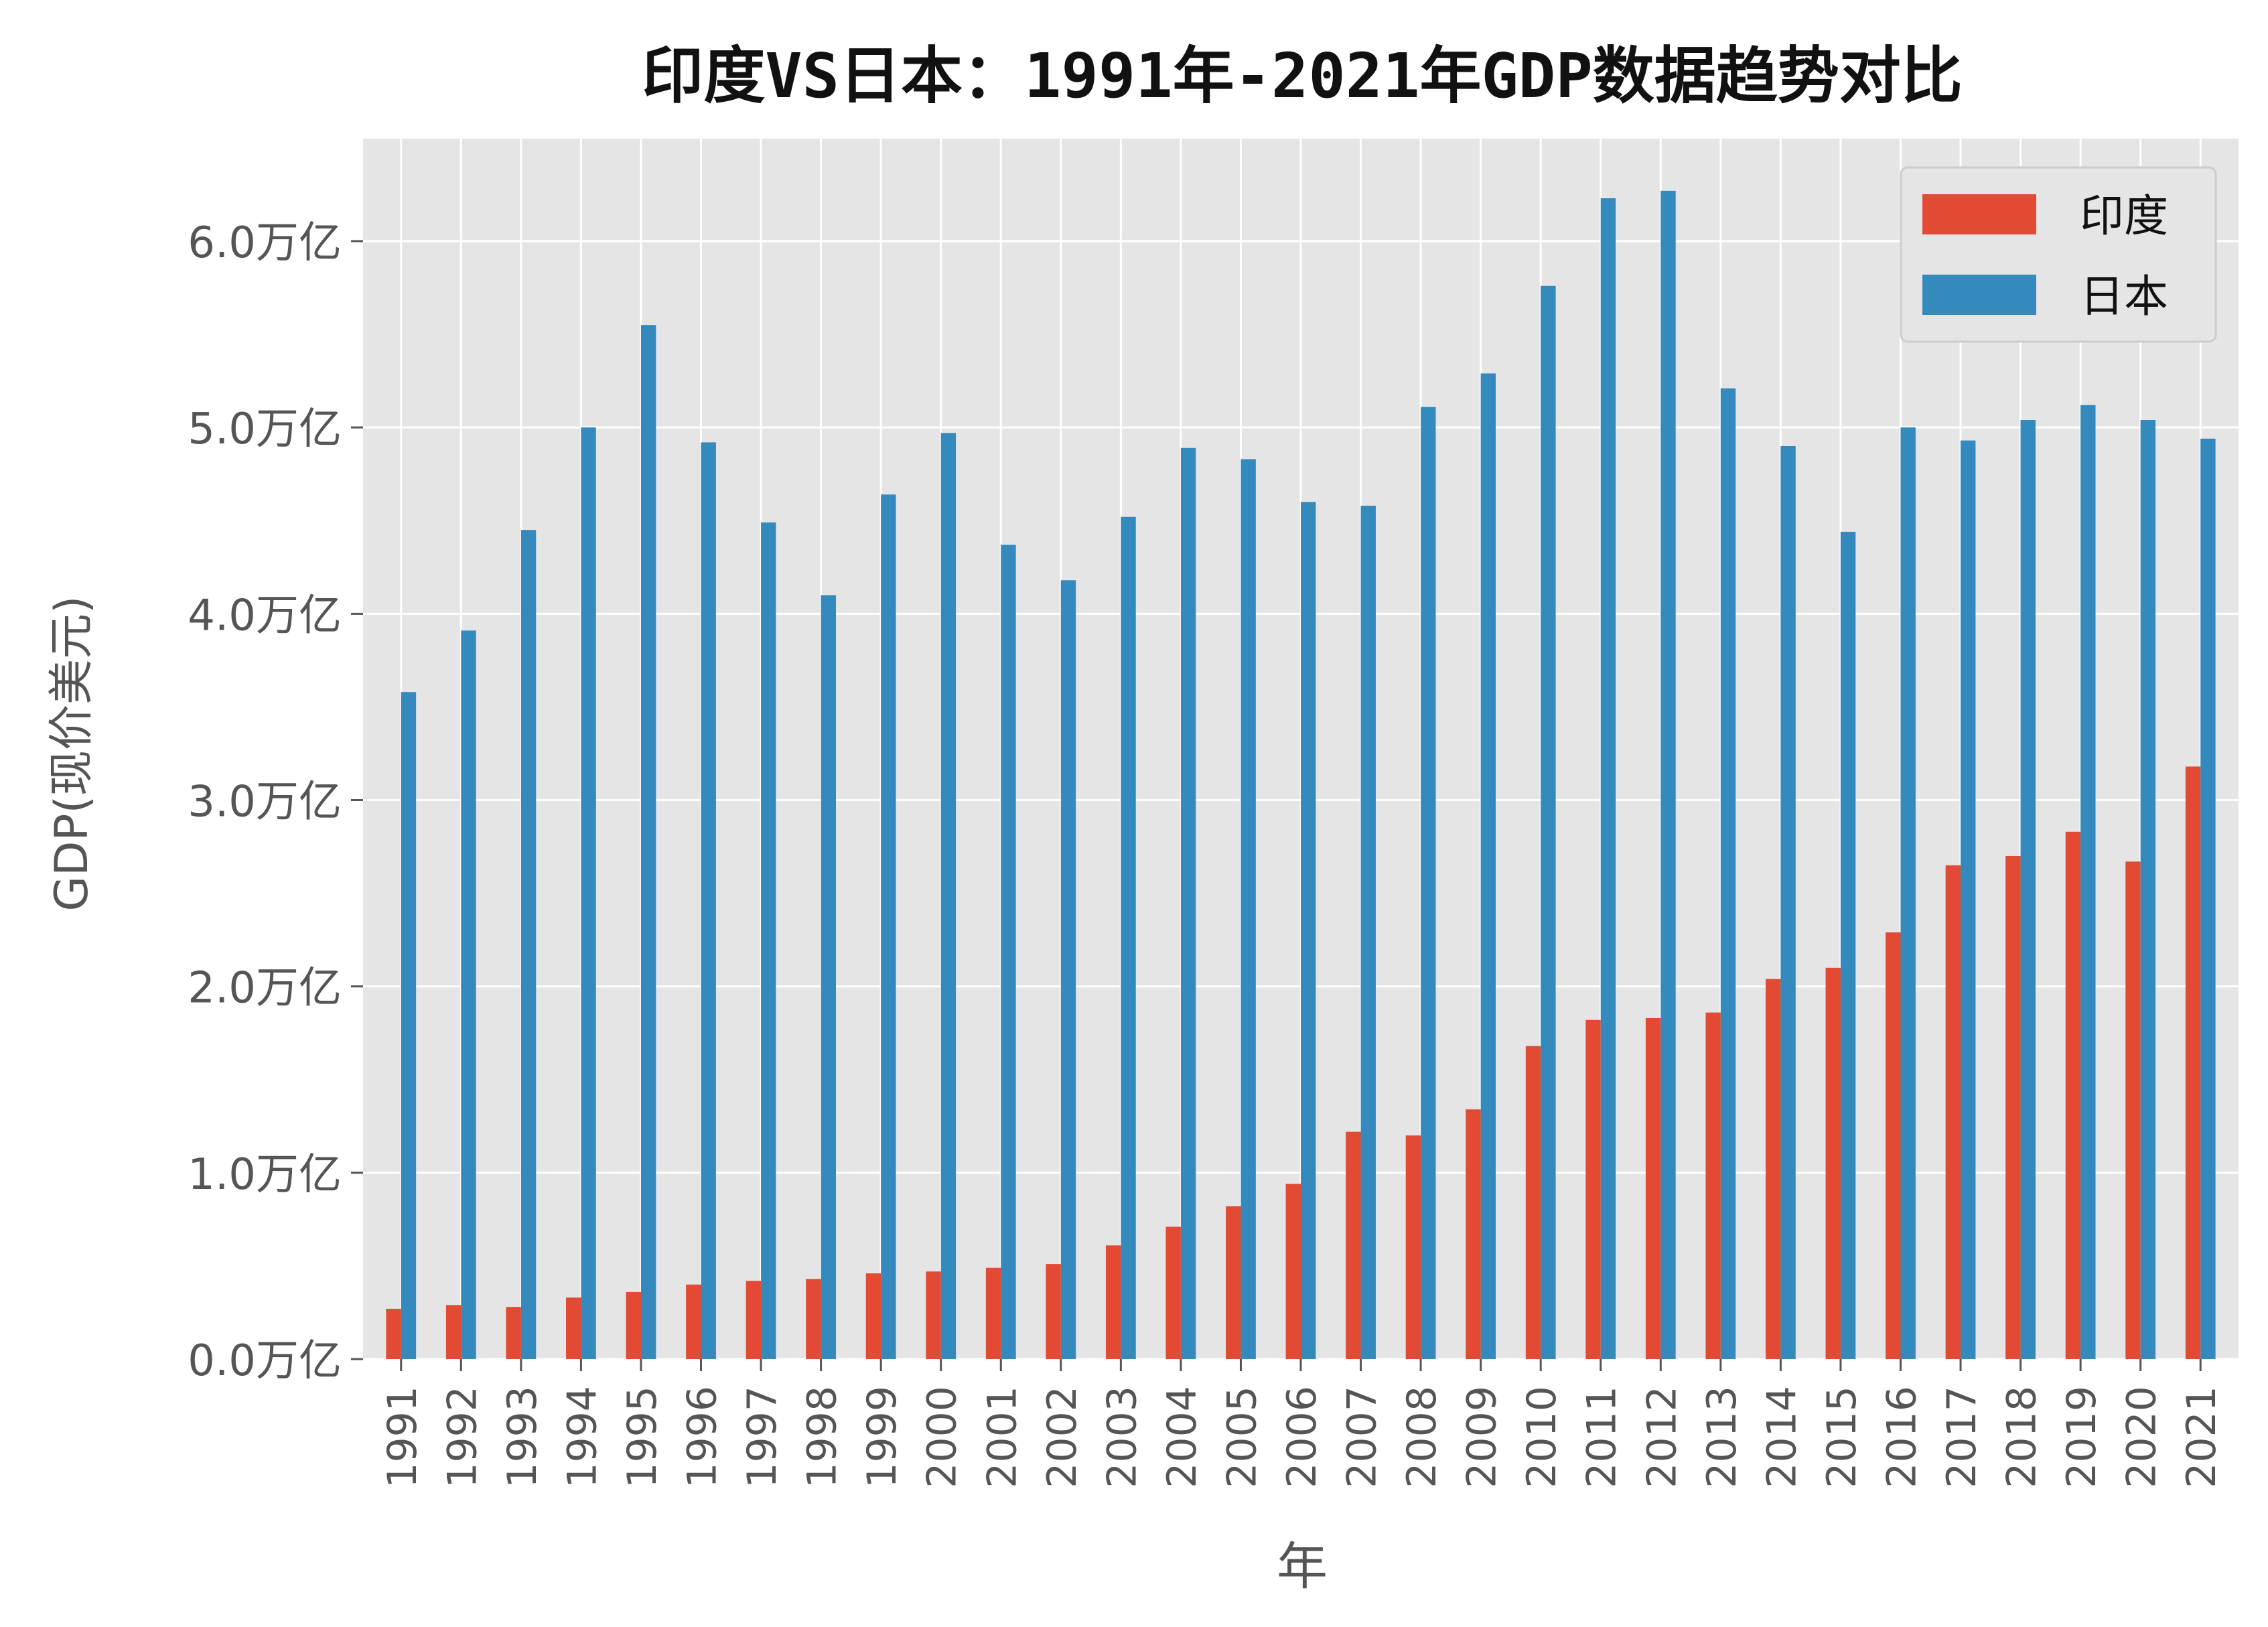 The width and height of the screenshot is (2268, 1627). What do you see at coordinates (2193, 1062) in the screenshot?
I see `bar-india-2021` at bounding box center [2193, 1062].